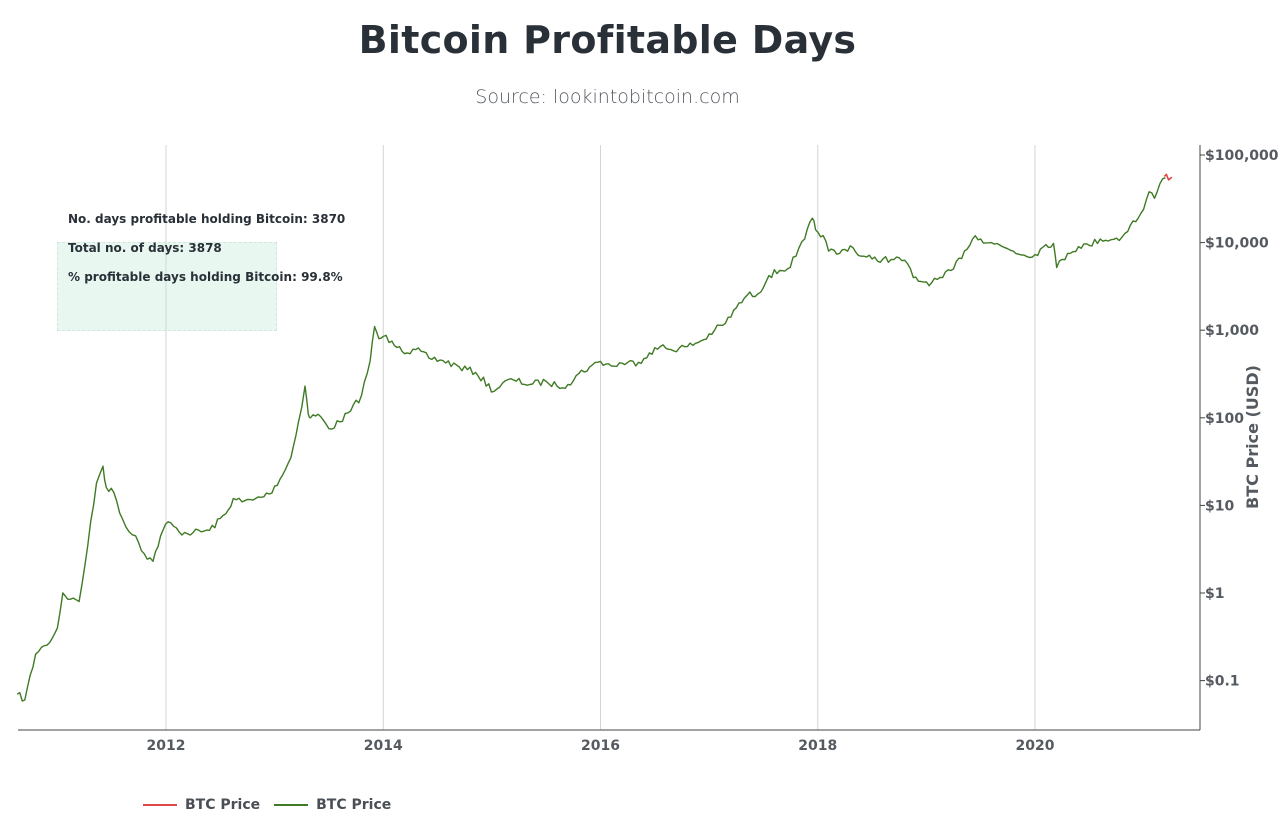 The width and height of the screenshot is (1280, 829). Describe the element at coordinates (145, 248) in the screenshot. I see `stat-total-days: Total no. of days: 3878` at that location.